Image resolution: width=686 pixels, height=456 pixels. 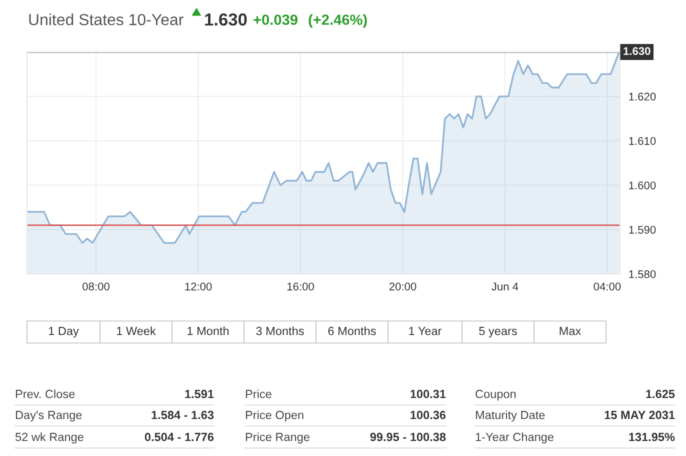 What do you see at coordinates (652, 437) in the screenshot?
I see `text: 131.95%` at bounding box center [652, 437].